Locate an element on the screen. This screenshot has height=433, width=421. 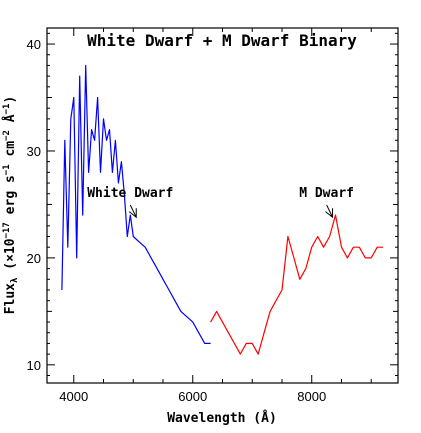
x-tick-label: 6000 is located at coordinates (192, 396).